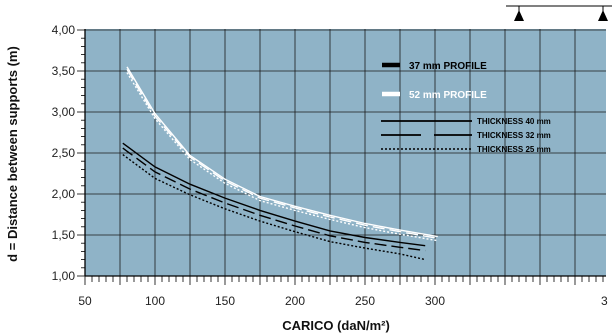 The height and width of the screenshot is (336, 614). What do you see at coordinates (64, 153) in the screenshot?
I see `y-tick-label: 2,50` at bounding box center [64, 153].